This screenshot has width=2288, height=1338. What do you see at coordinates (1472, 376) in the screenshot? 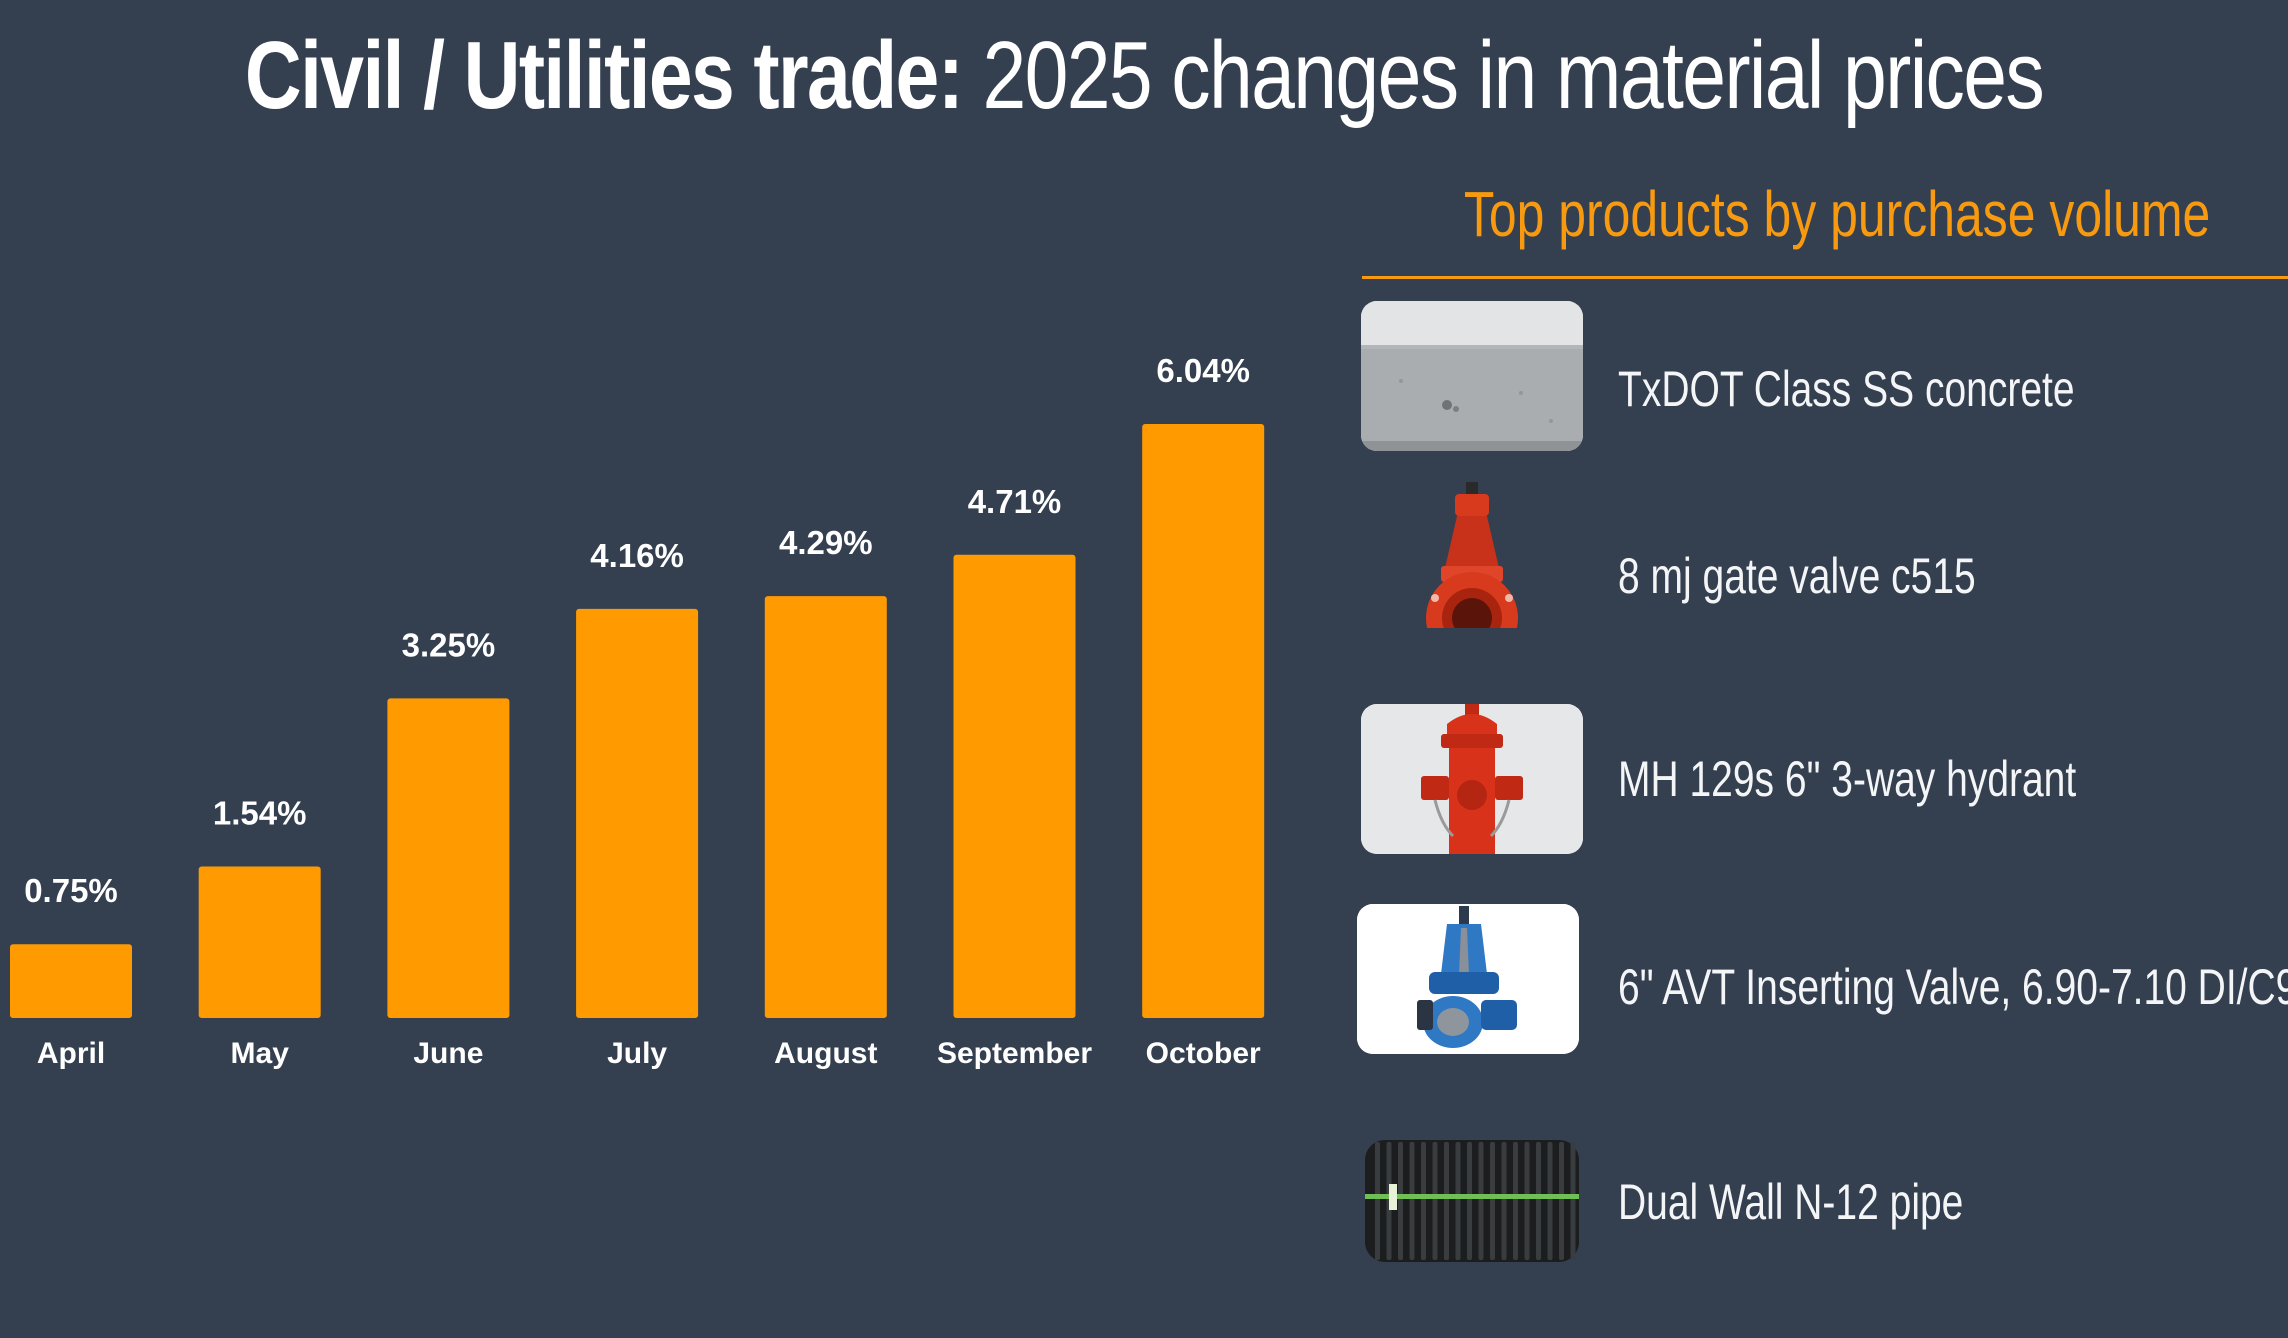
I see `concrete-slab-icon` at bounding box center [1472, 376].